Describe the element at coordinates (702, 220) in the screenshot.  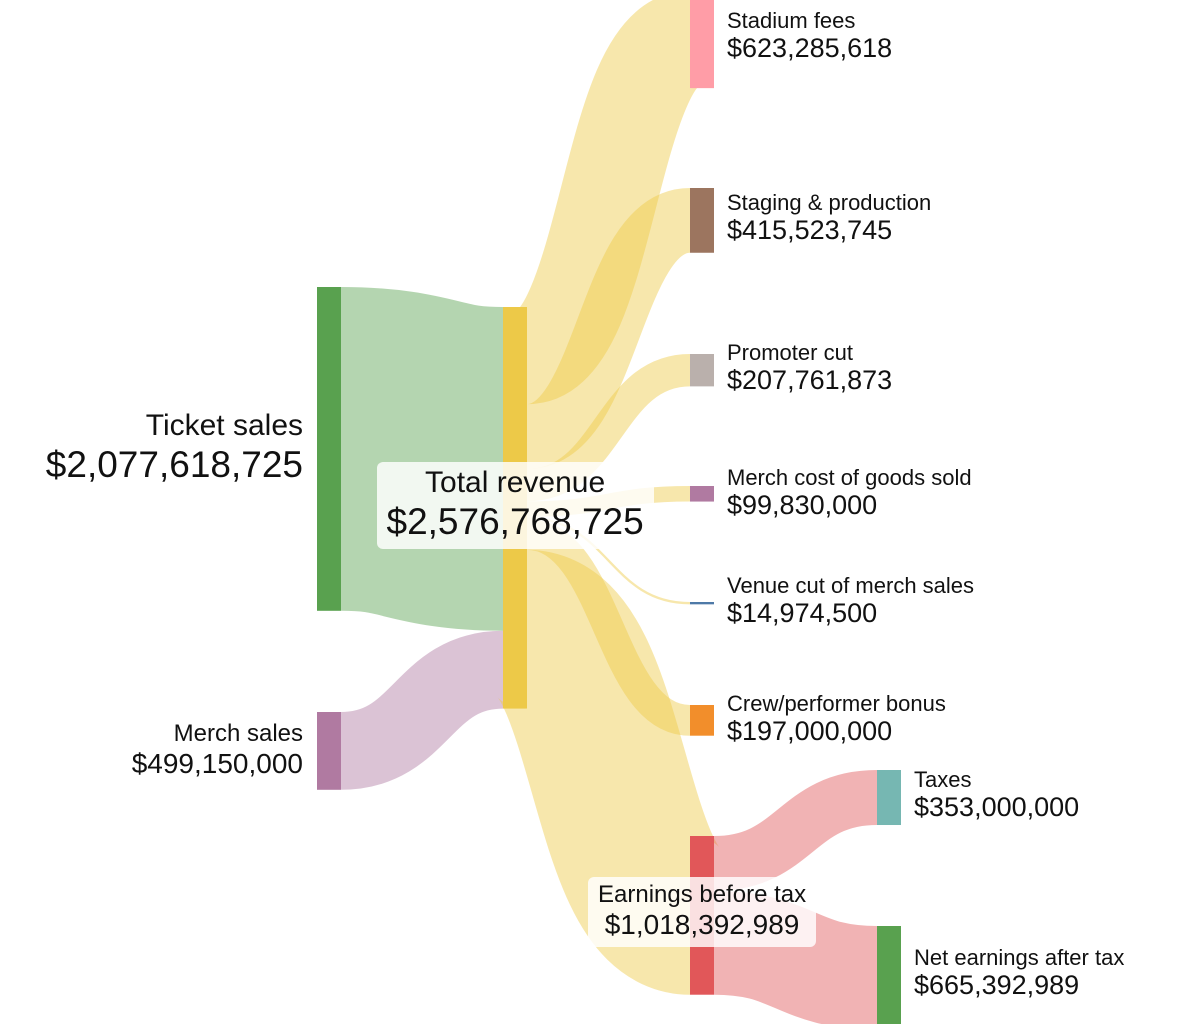
I see `node-bar-staging` at that location.